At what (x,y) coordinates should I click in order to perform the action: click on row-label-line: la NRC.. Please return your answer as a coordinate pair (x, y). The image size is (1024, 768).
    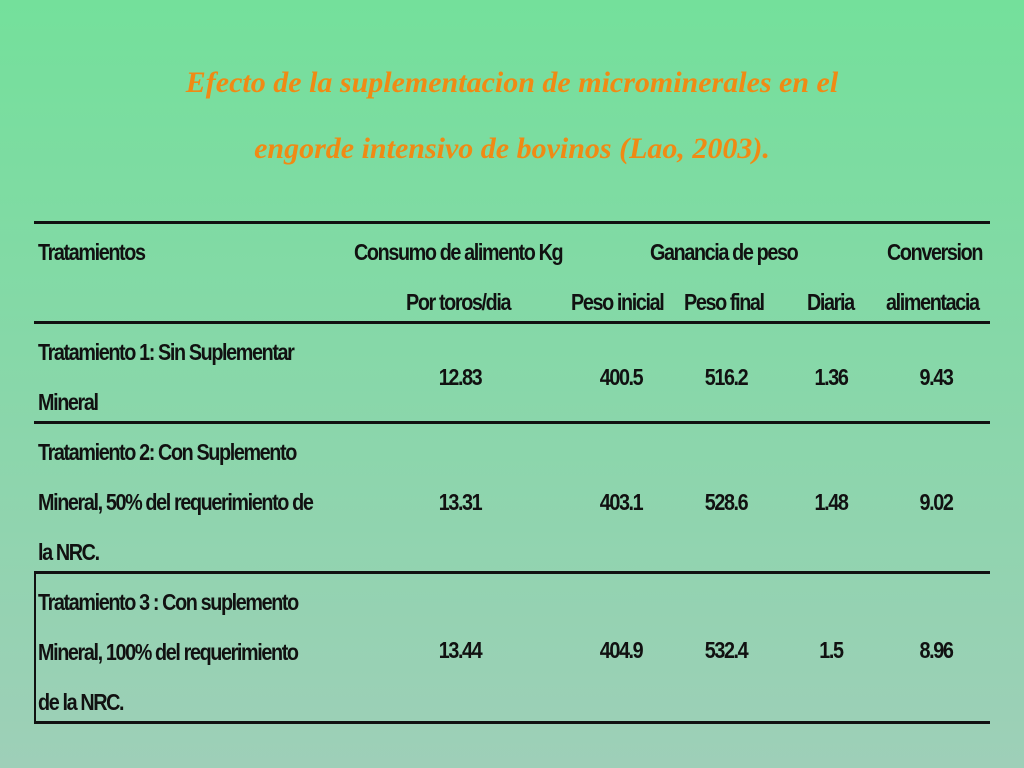
    Looking at the image, I should click on (69, 552).